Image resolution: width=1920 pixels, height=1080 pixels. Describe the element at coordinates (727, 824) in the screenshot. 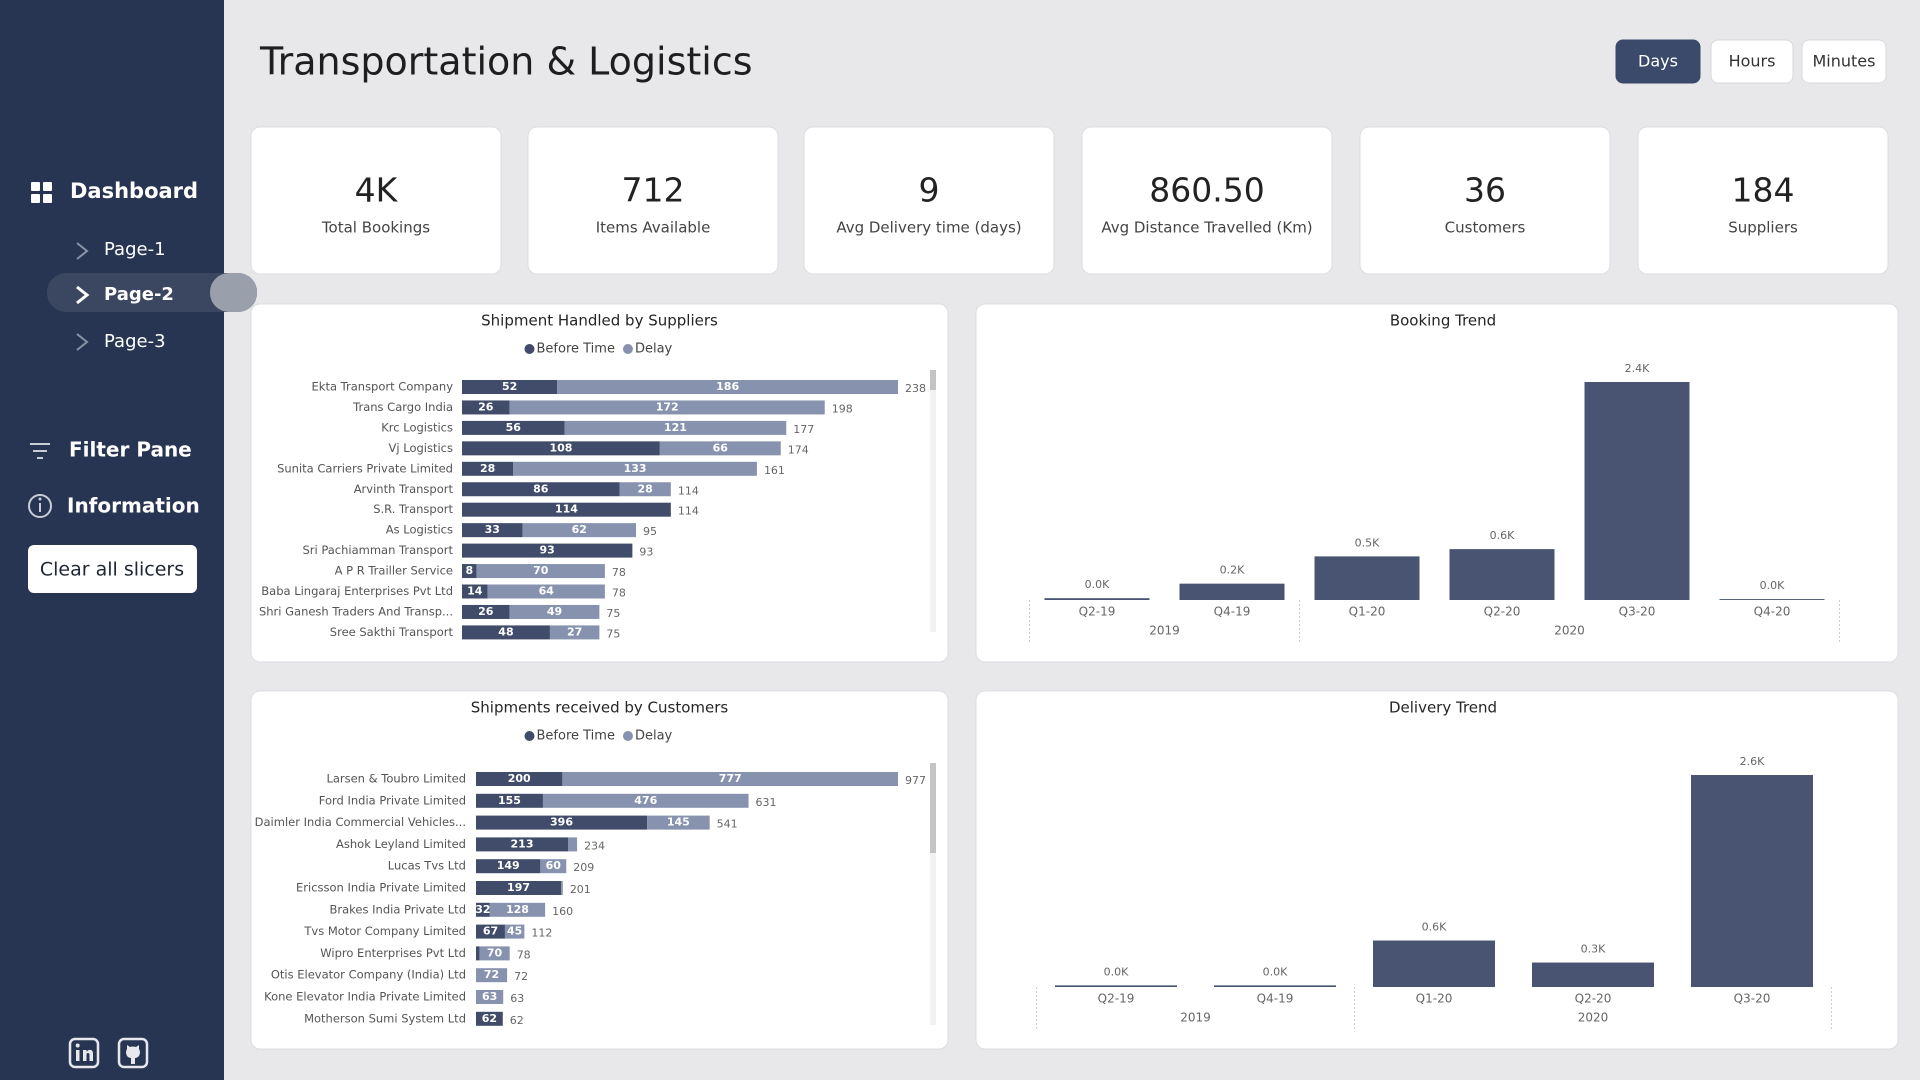

I see `total-label: 541` at that location.